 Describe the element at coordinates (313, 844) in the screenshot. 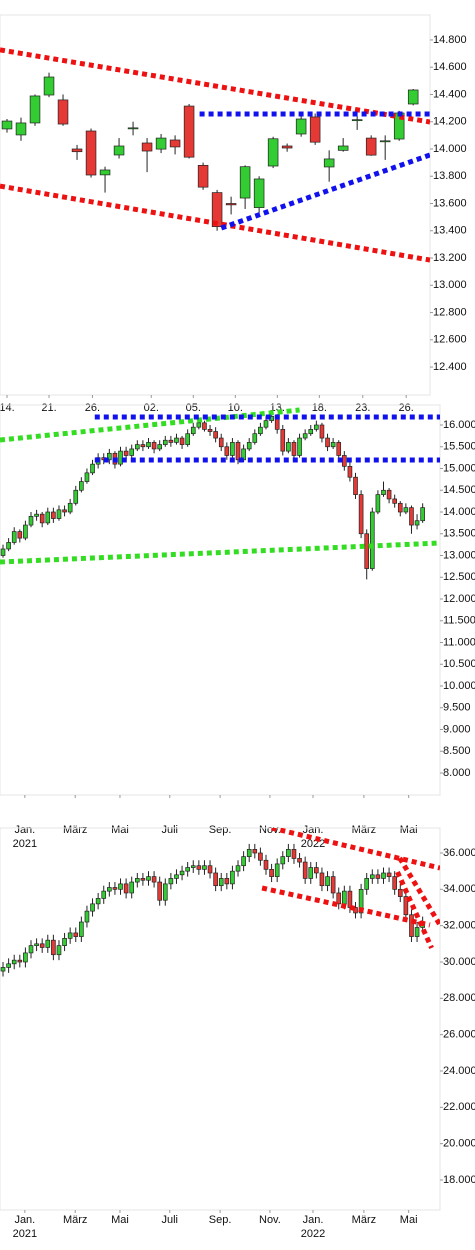

I see `x-tick-year: 2022` at that location.